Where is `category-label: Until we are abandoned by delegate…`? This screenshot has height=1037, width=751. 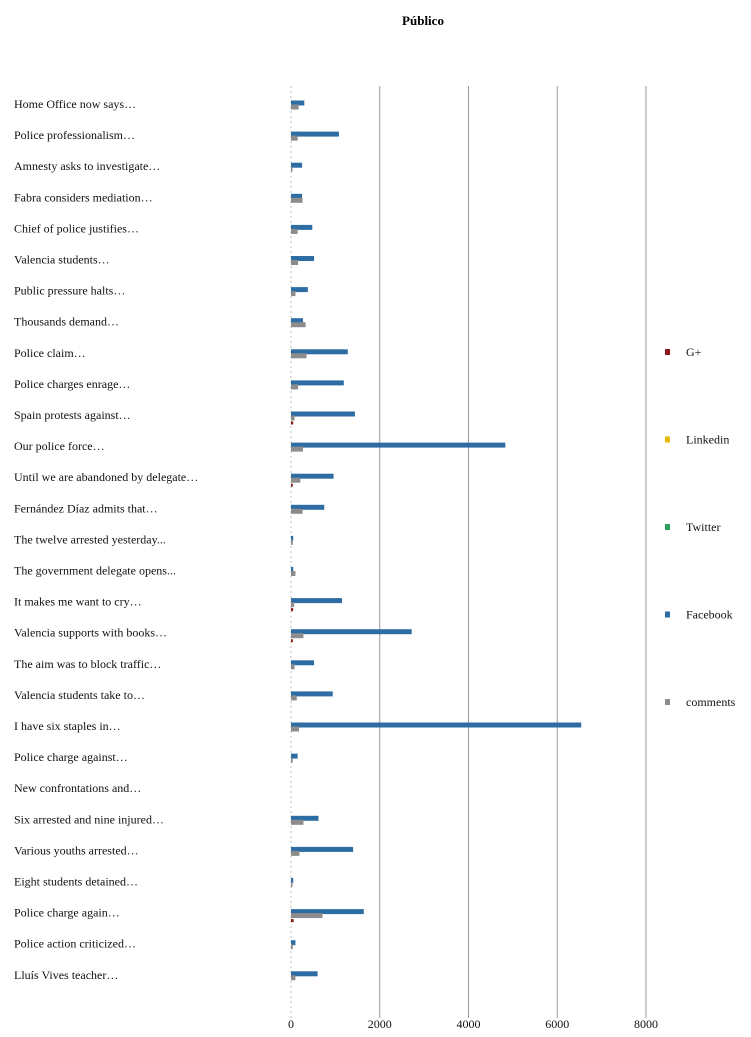 category-label: Until we are abandoned by delegate… is located at coordinates (106, 477).